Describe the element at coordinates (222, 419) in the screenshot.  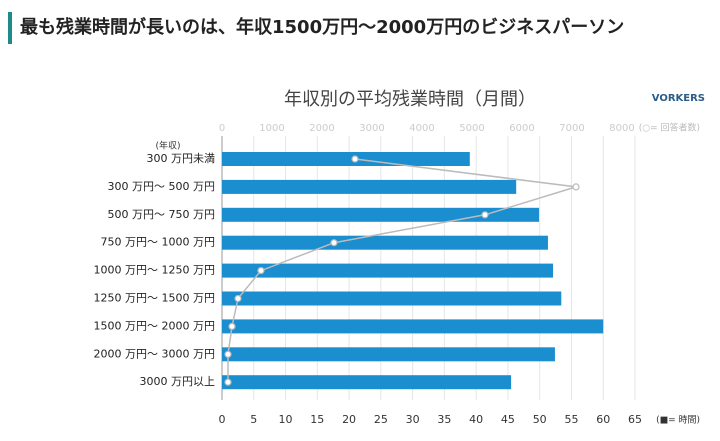
I see `x-tick-label: 0` at that location.